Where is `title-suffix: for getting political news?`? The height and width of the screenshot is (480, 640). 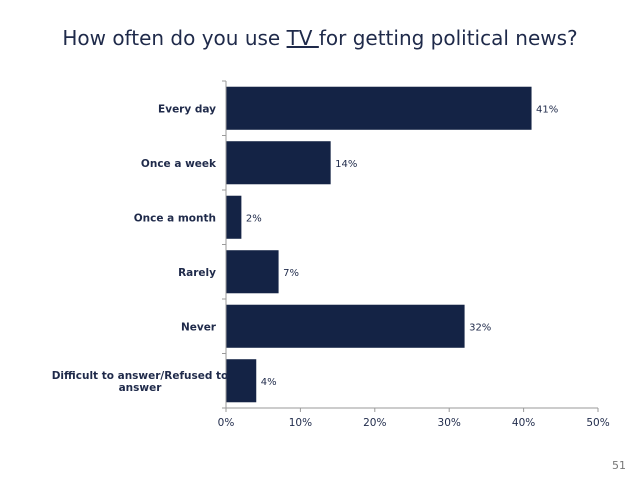
title-suffix: for getting political news? is located at coordinates (448, 38).